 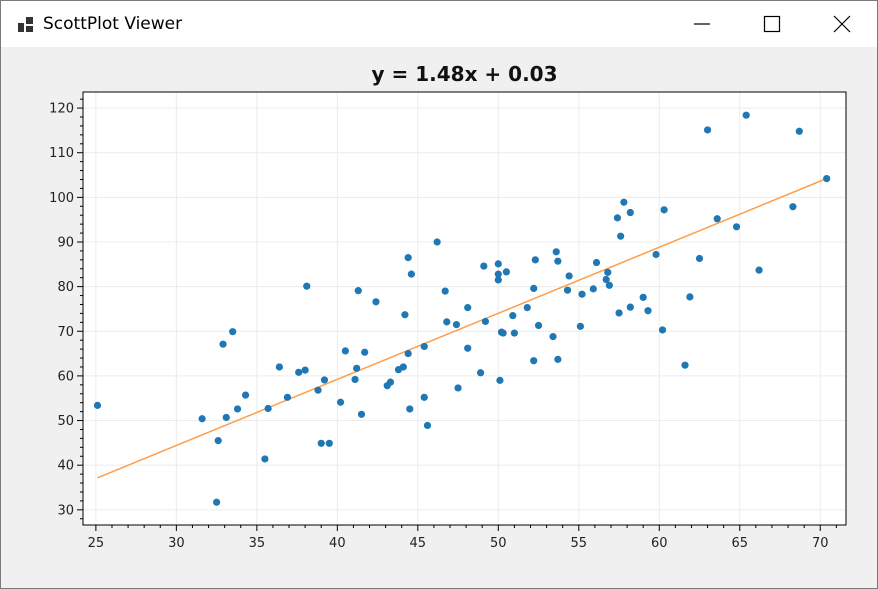 I want to click on y-tick-label: 120, so click(x=61, y=109).